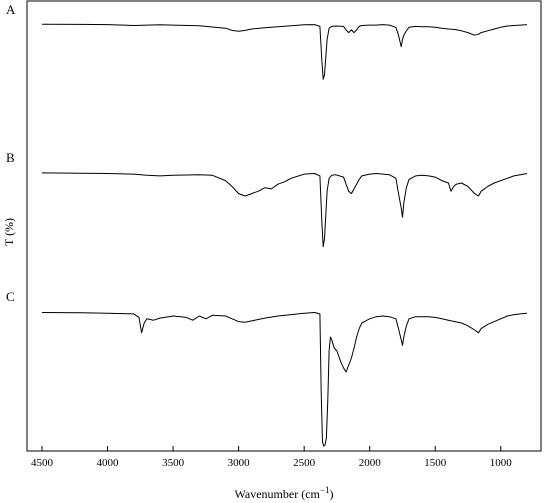 This screenshot has width=550, height=503. What do you see at coordinates (304, 463) in the screenshot?
I see `x-tick-label: 2500` at bounding box center [304, 463].